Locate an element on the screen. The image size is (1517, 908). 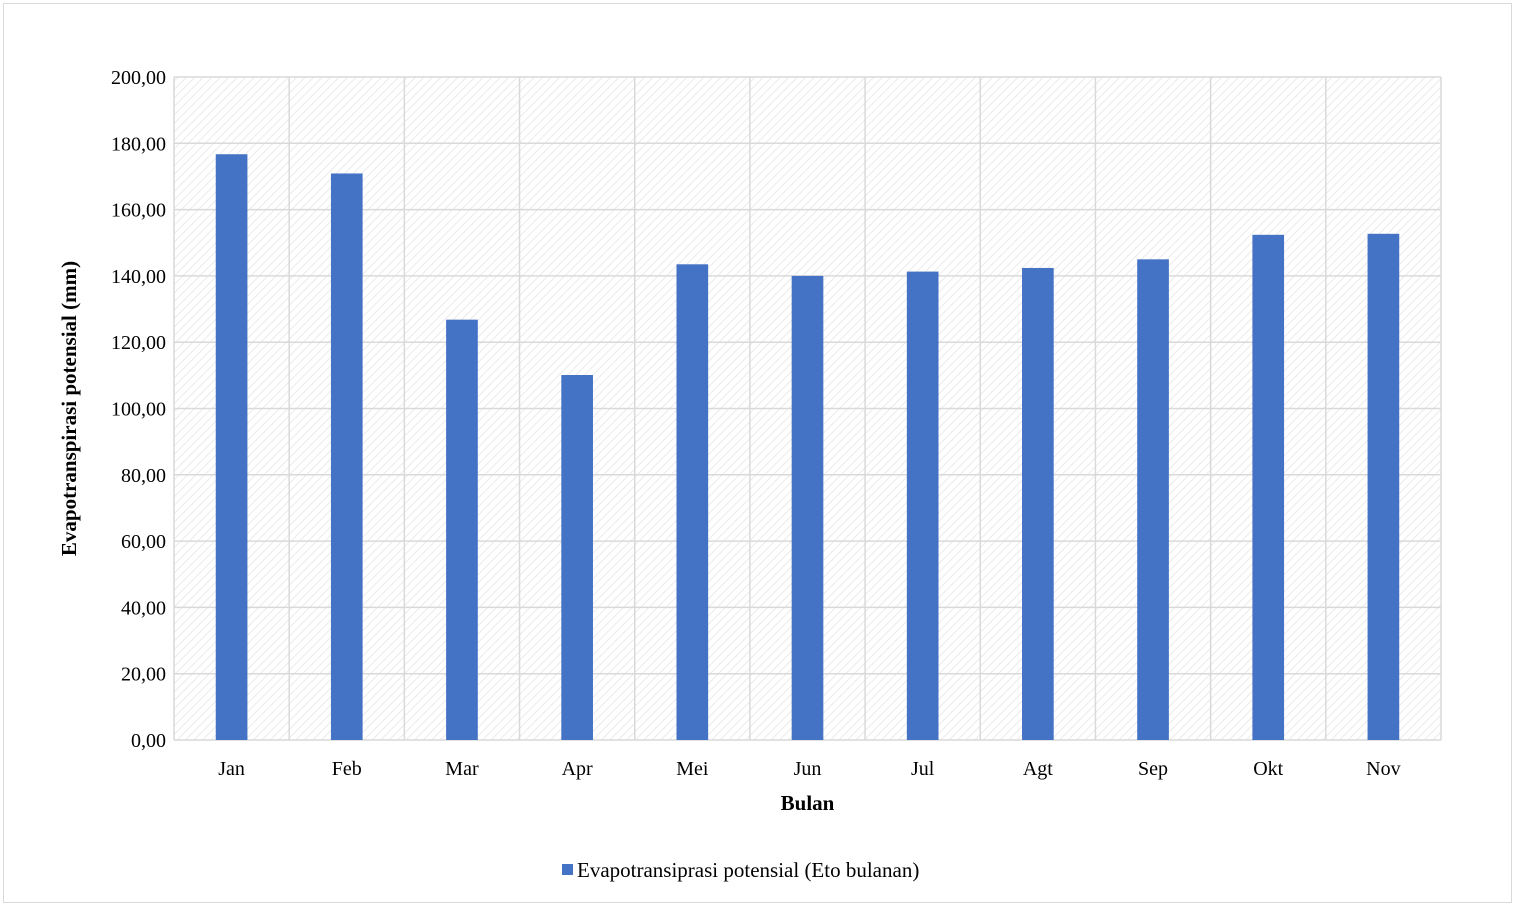
x-tick-label: Sep is located at coordinates (1153, 769).